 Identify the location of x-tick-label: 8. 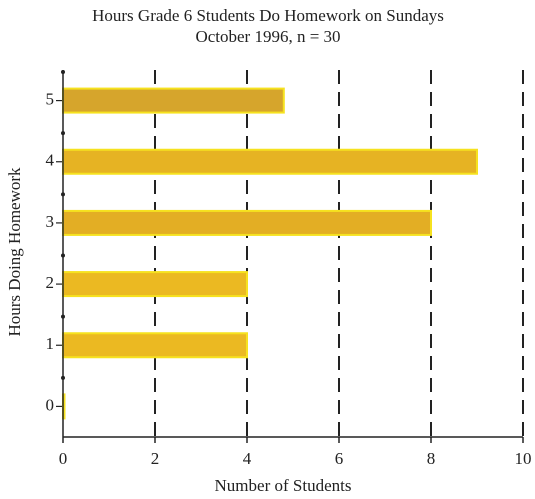
(431, 458).